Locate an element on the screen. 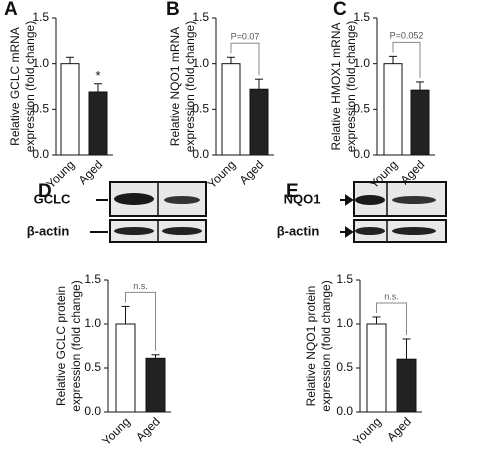  blot-label: GCLC is located at coordinates (52, 198).